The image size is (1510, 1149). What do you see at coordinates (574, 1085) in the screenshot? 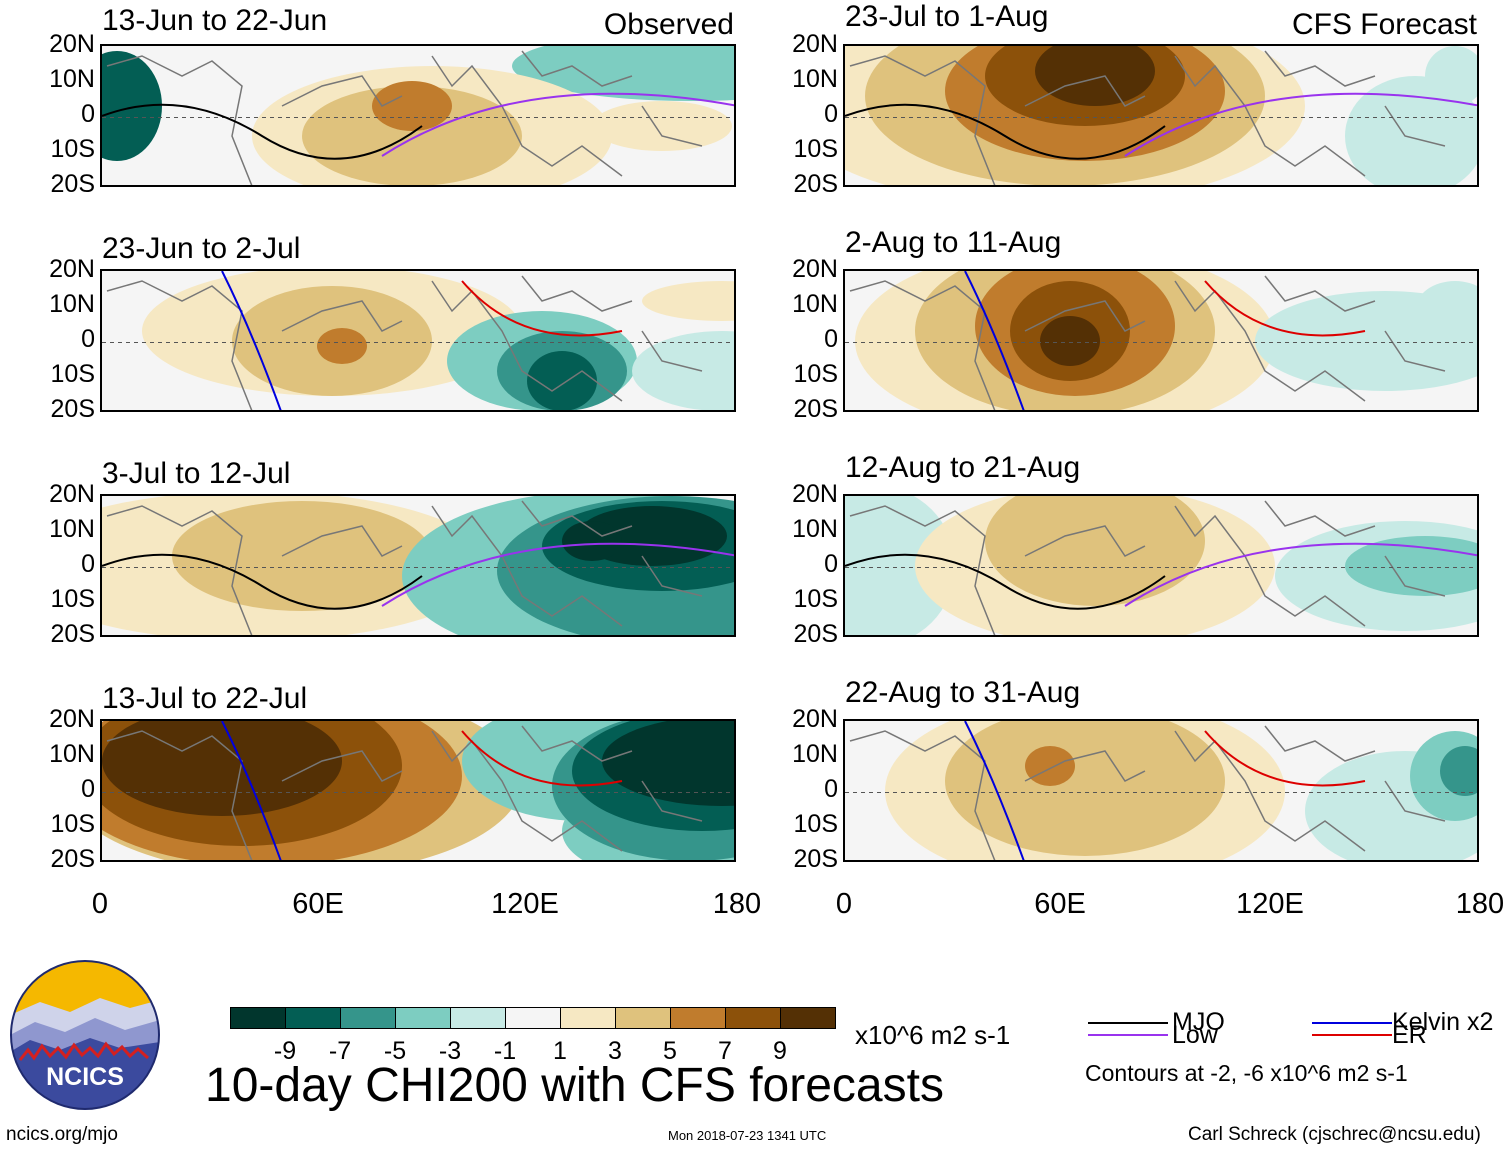
I see `main-title: 10-day CHI200 with CFS forecasts` at bounding box center [574, 1085].